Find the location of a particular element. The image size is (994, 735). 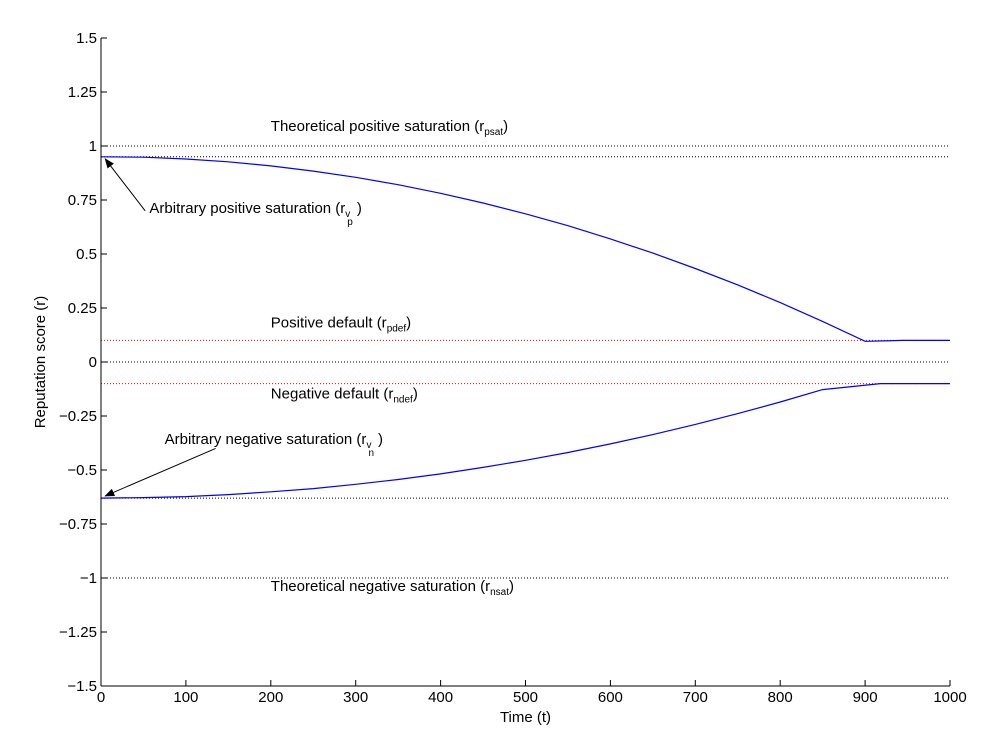

x-tick-label: 700 is located at coordinates (695, 697).